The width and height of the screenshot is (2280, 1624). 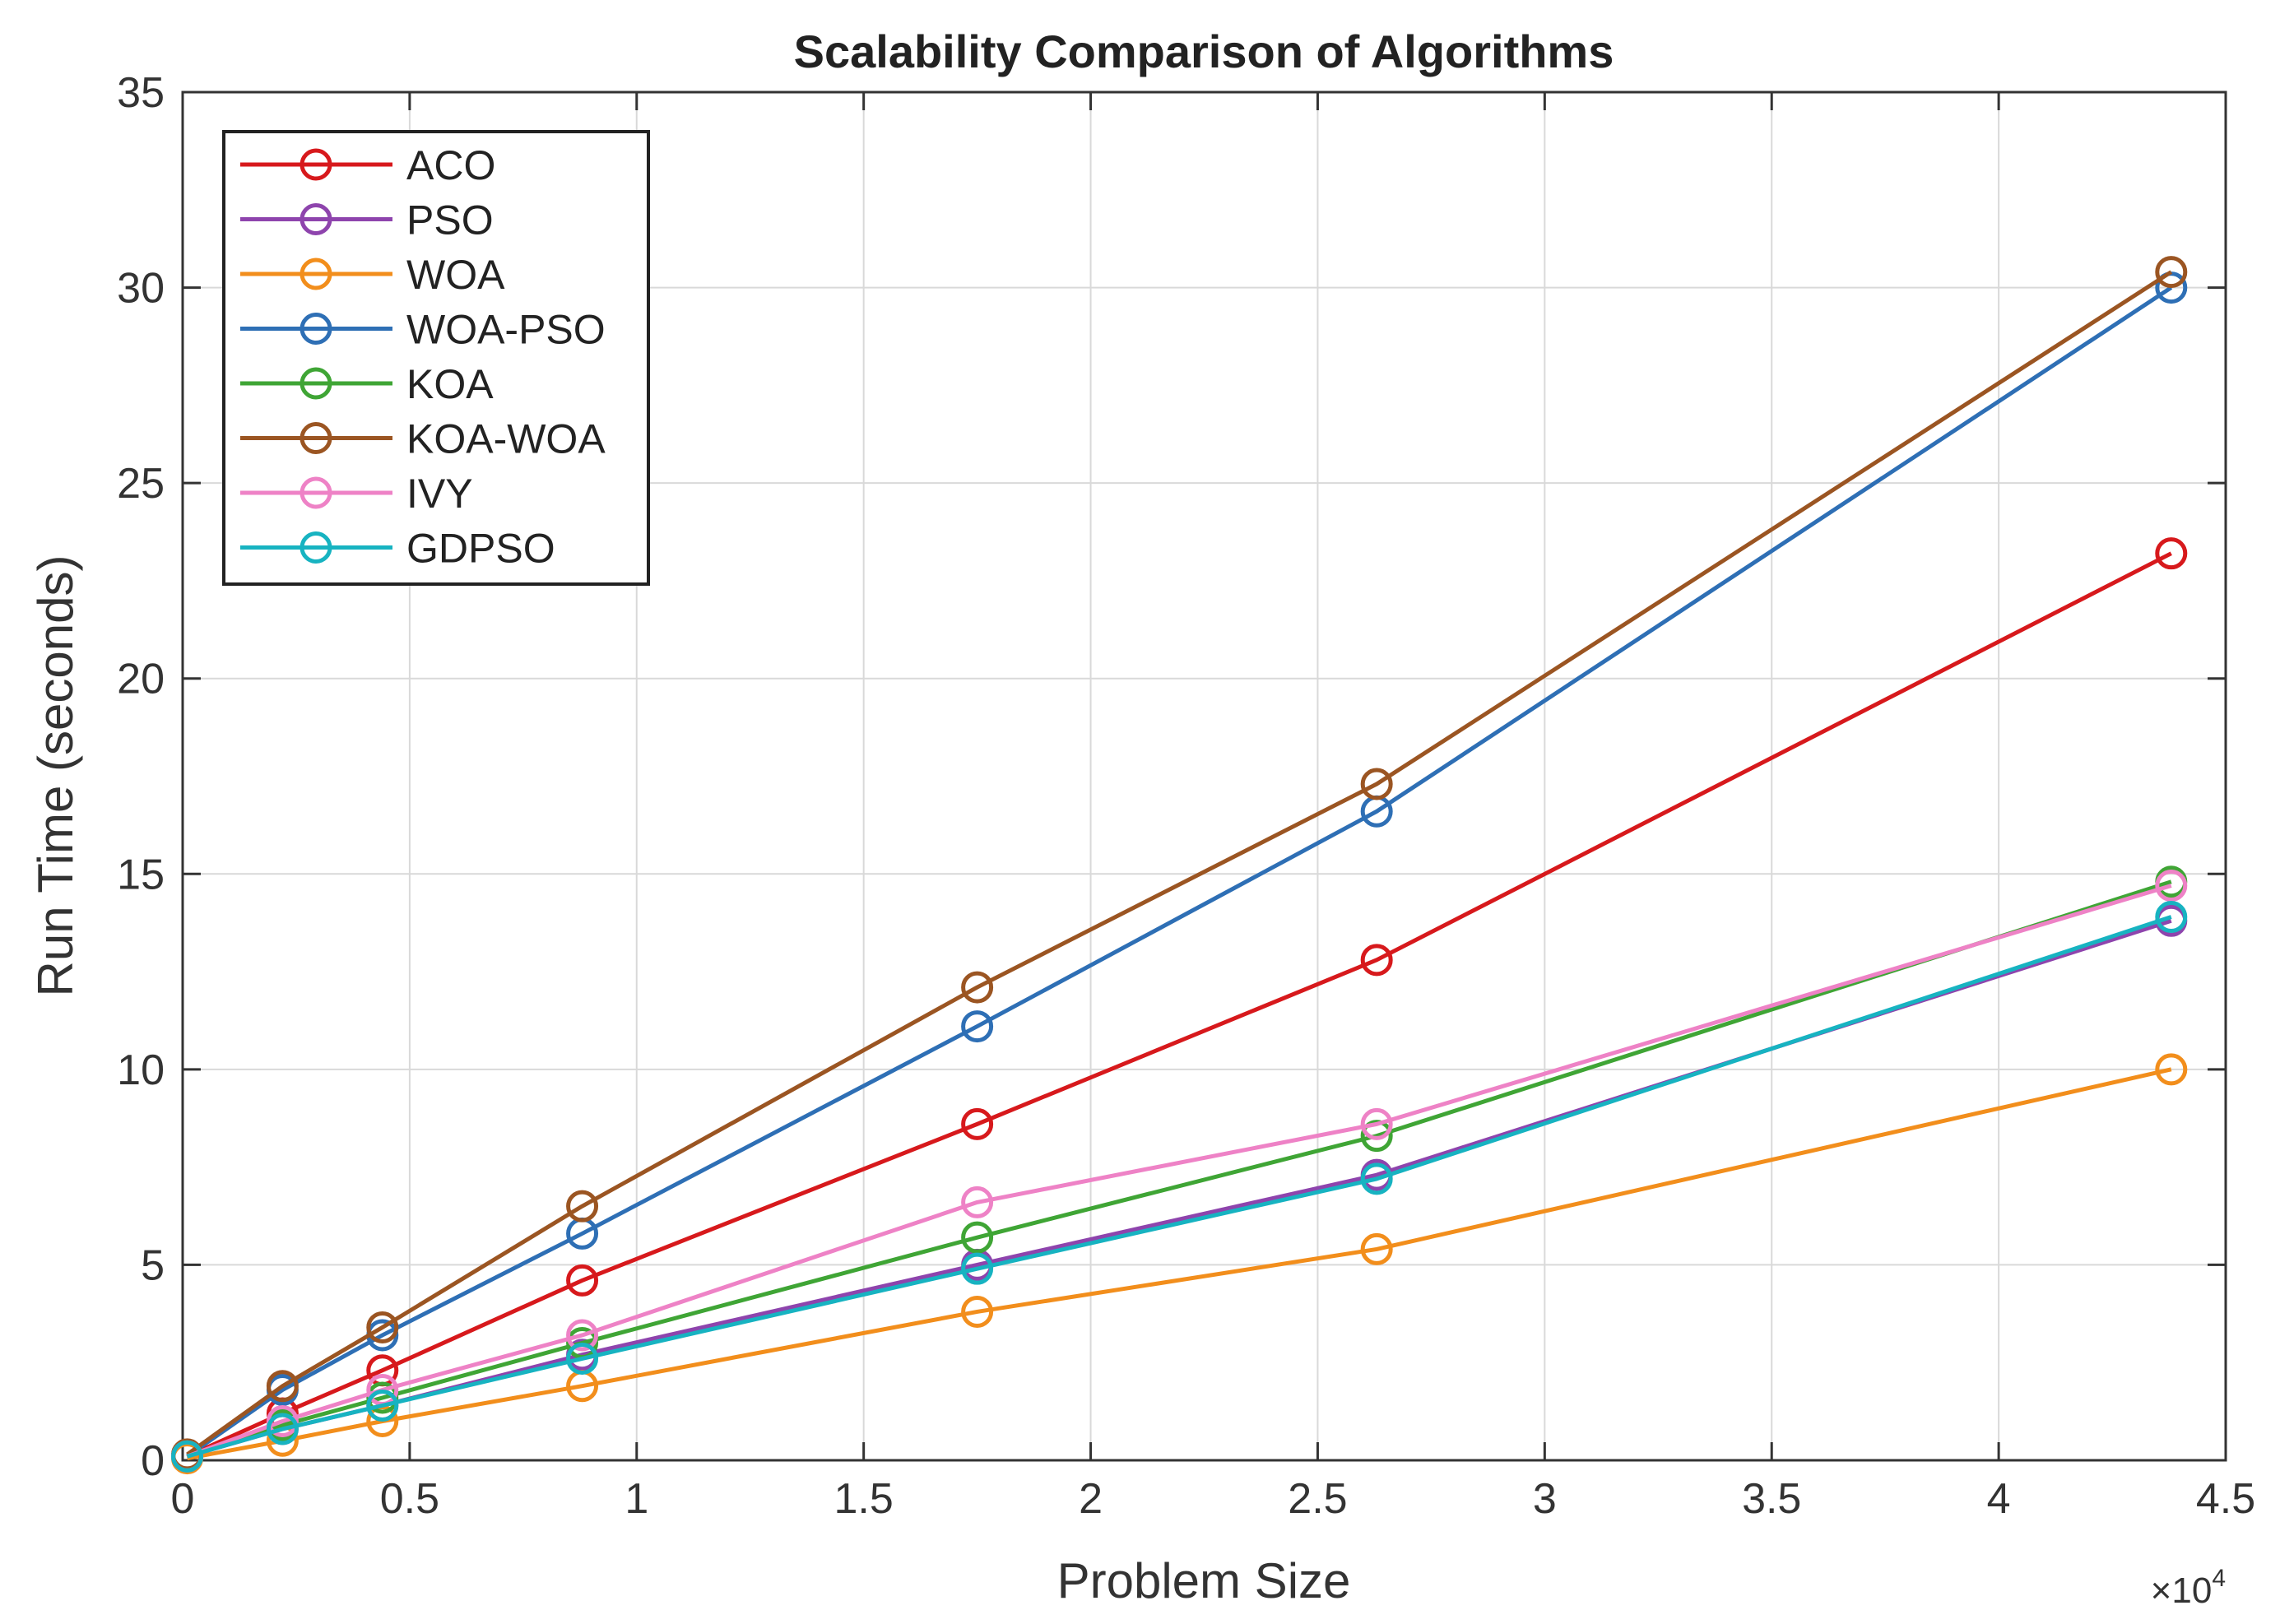 What do you see at coordinates (141, 679) in the screenshot?
I see `y-tick-label: 20` at bounding box center [141, 679].